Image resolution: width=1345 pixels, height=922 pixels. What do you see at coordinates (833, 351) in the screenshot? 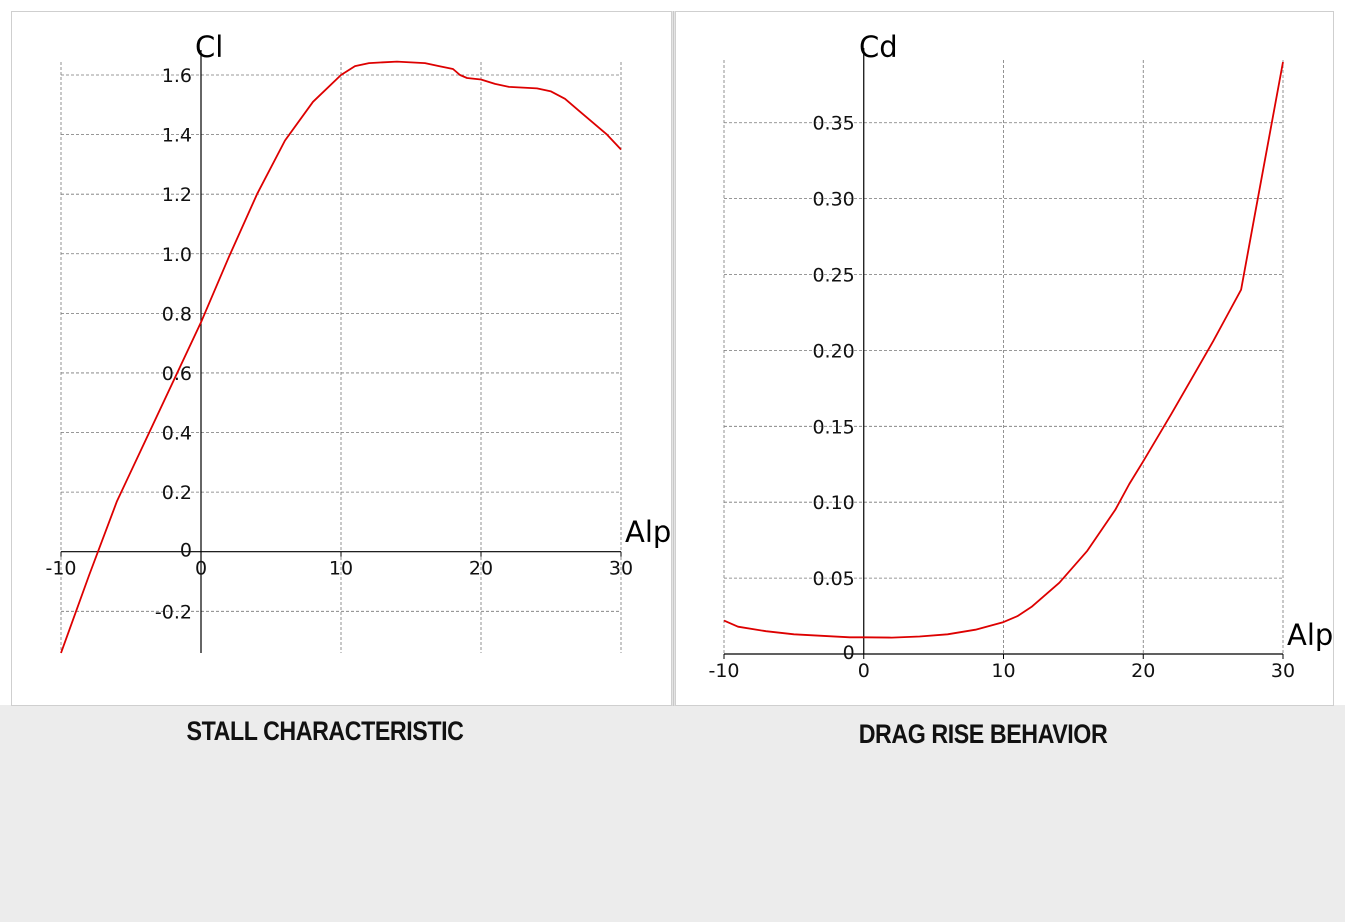
I see `y-tick-label: 0.20` at bounding box center [833, 351].